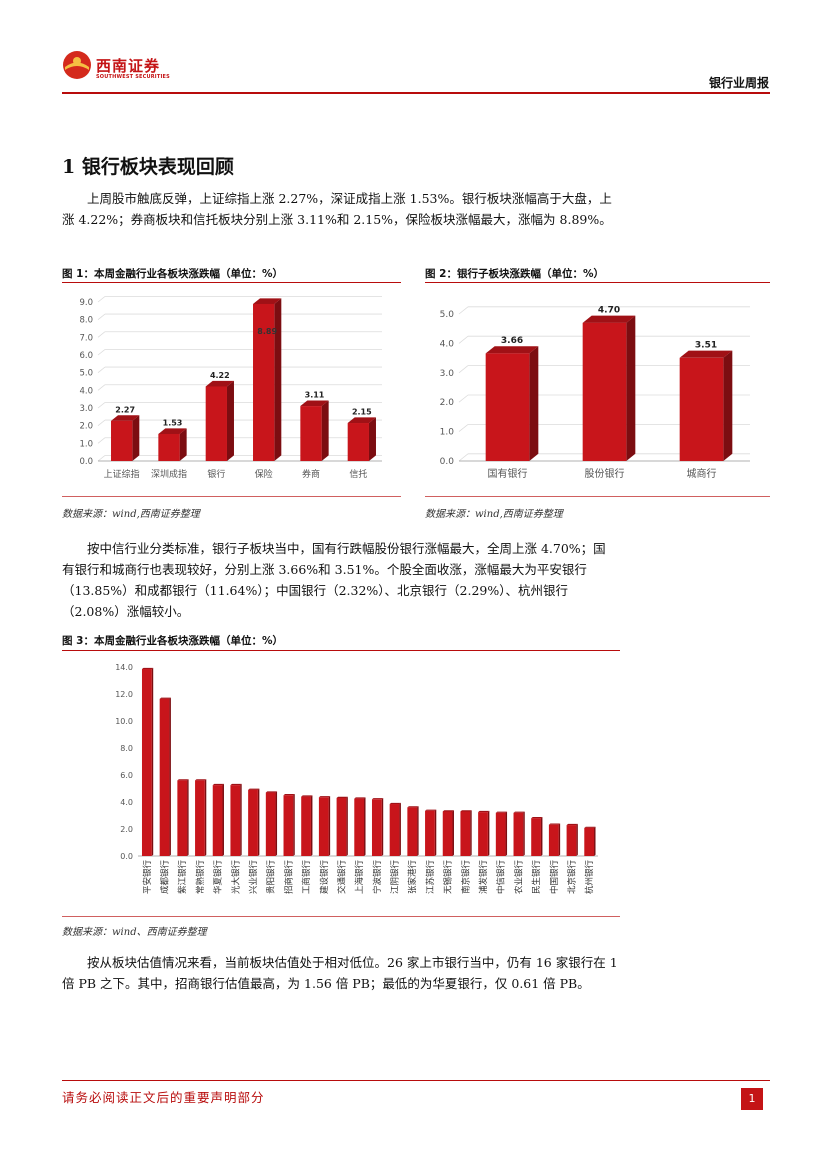  Describe the element at coordinates (288, 877) in the screenshot. I see `x-category-label: 招商银行` at that location.